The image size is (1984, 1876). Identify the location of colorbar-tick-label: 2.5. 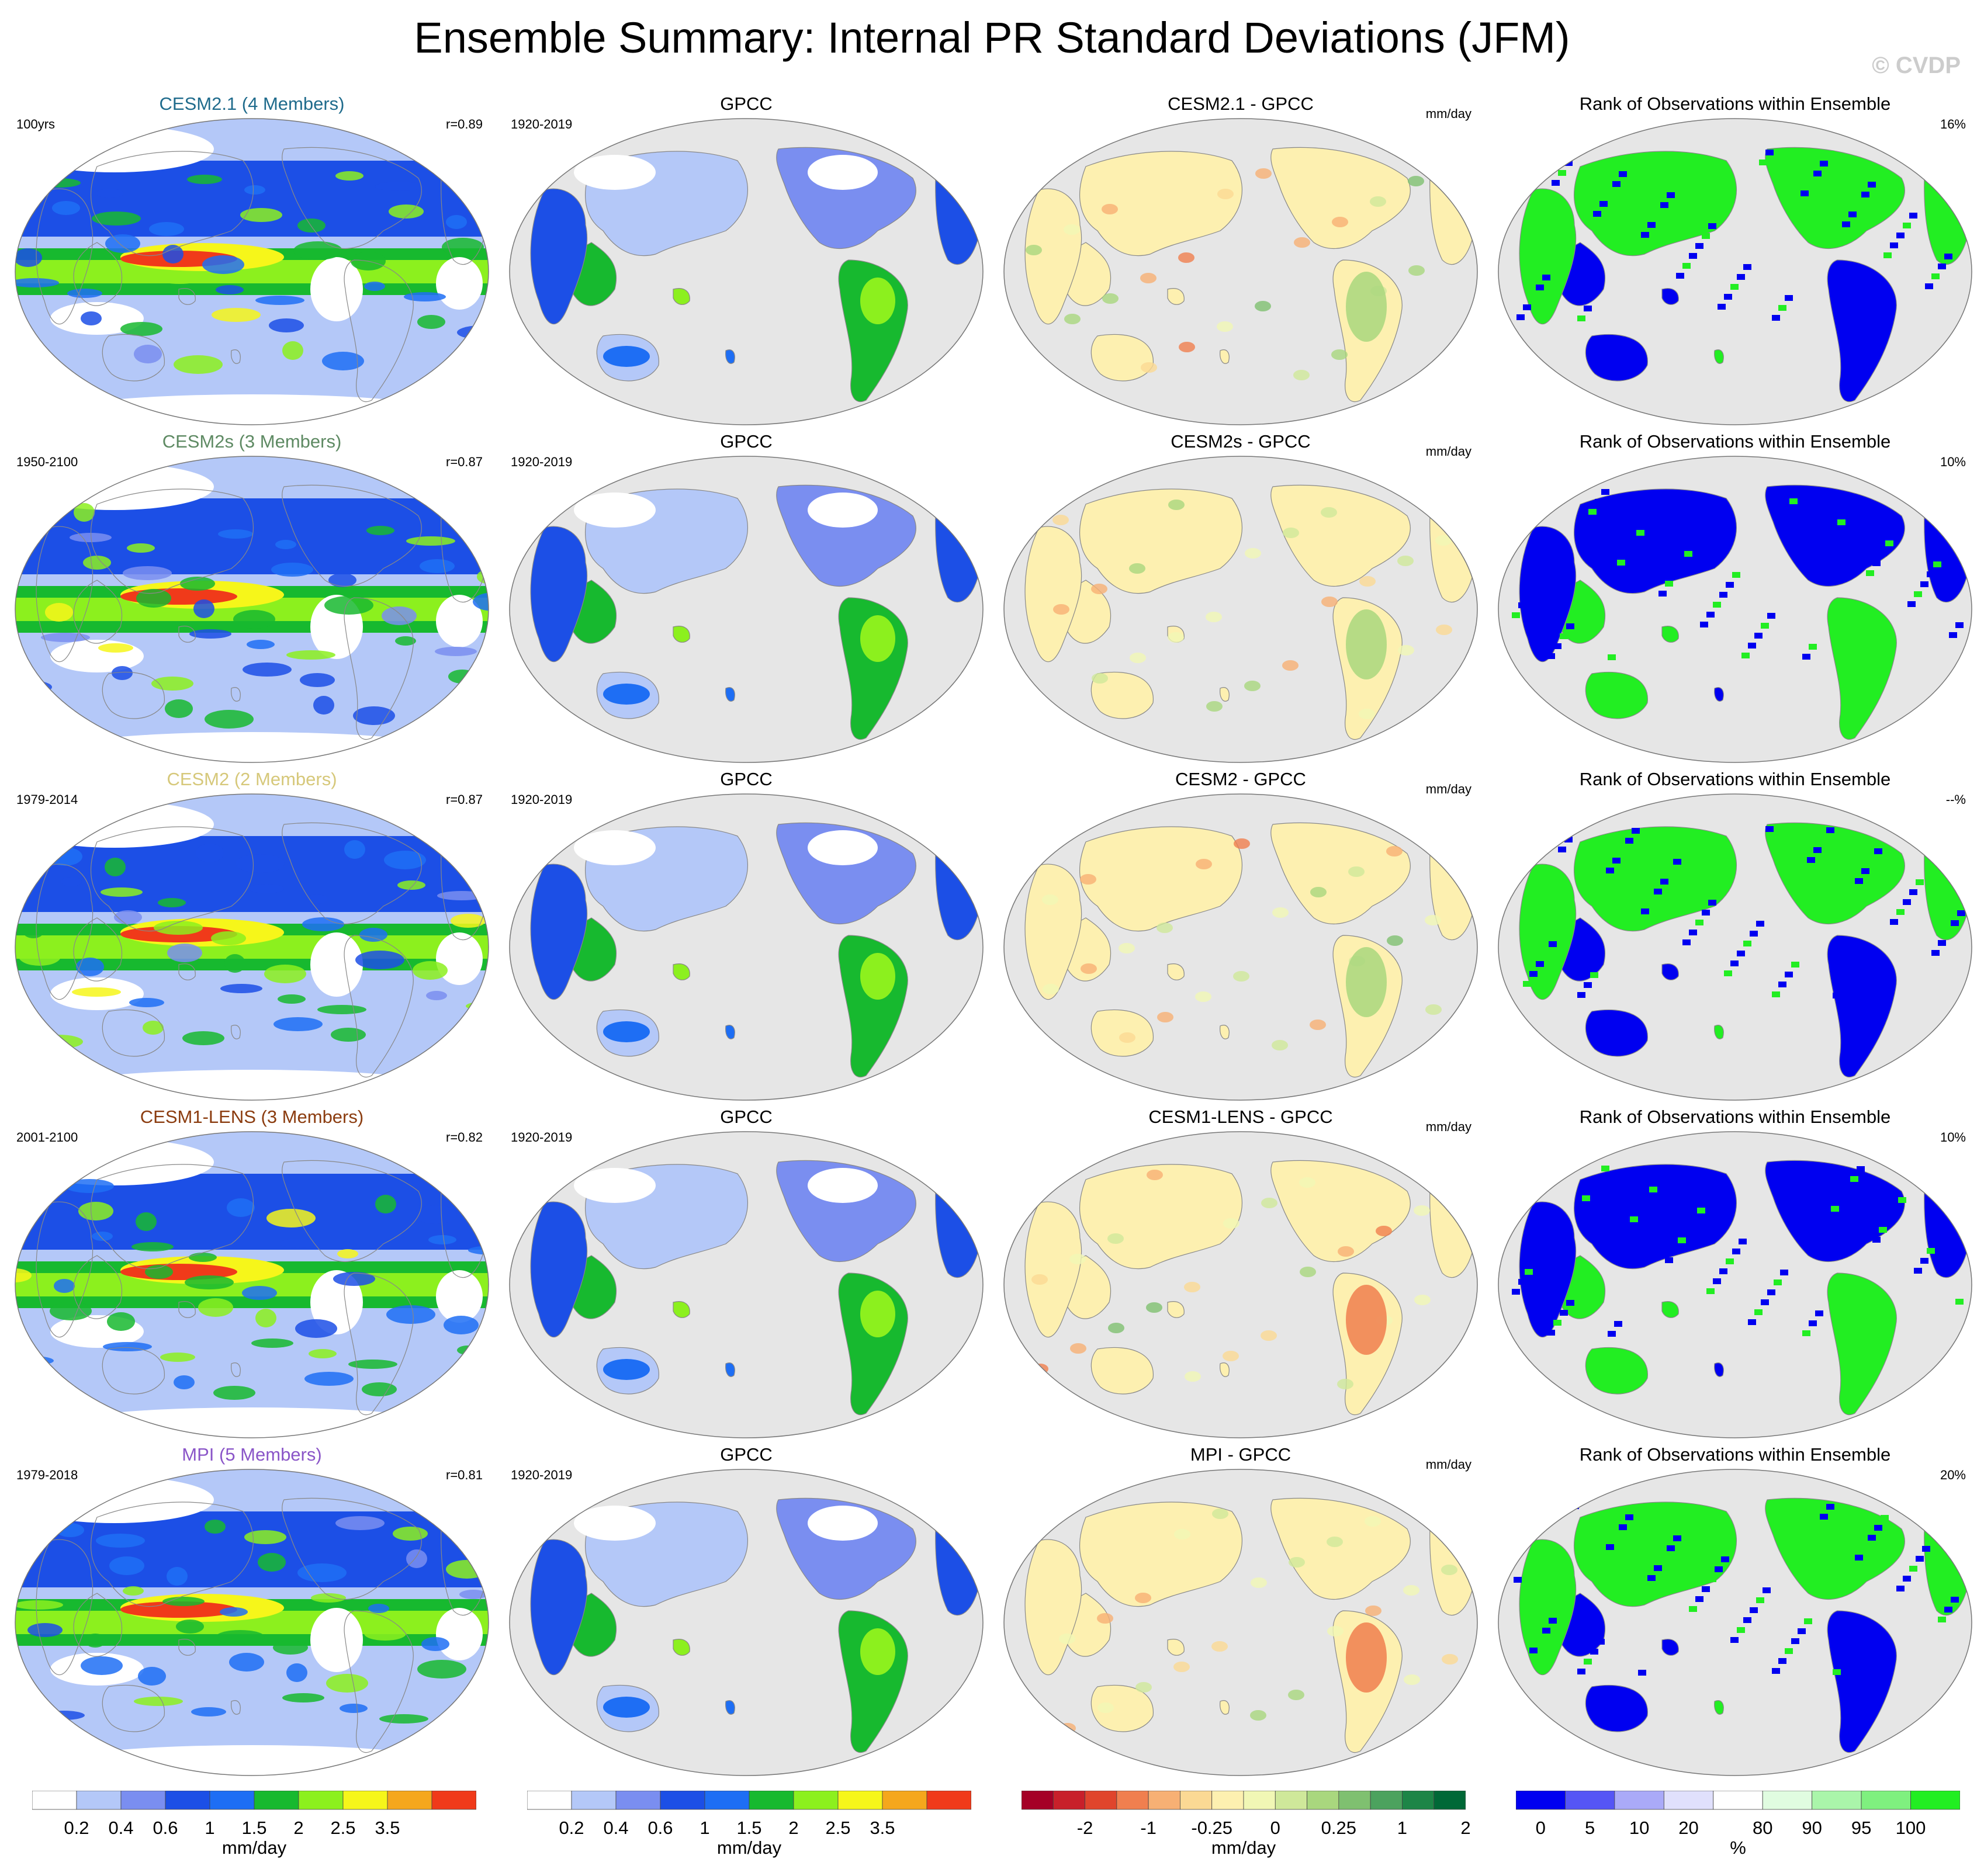
(838, 1828).